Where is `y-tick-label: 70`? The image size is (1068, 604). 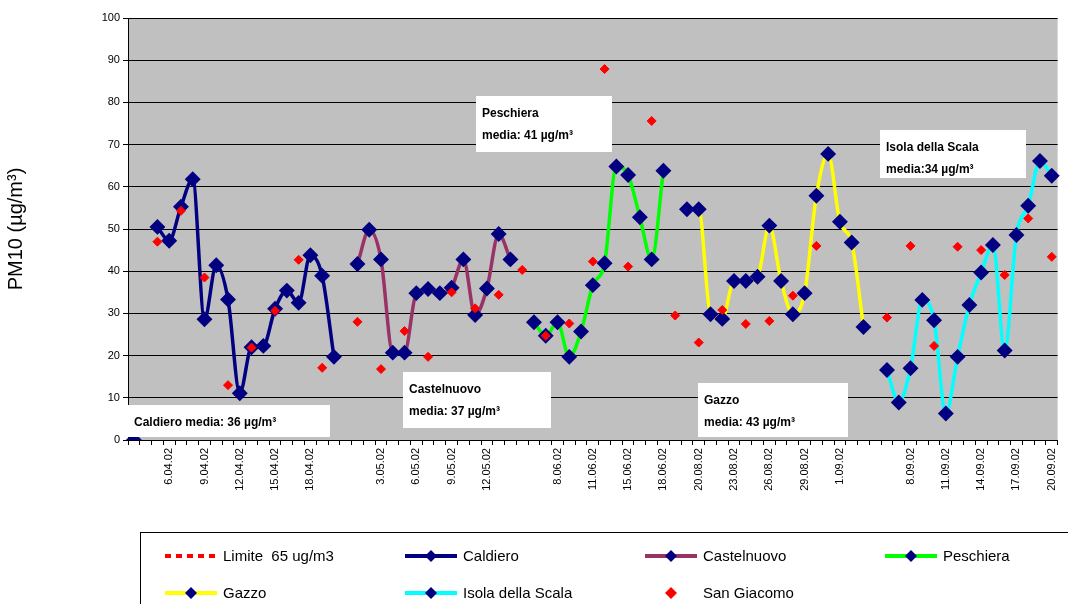
y-tick-label: 70 is located at coordinates (113, 143).